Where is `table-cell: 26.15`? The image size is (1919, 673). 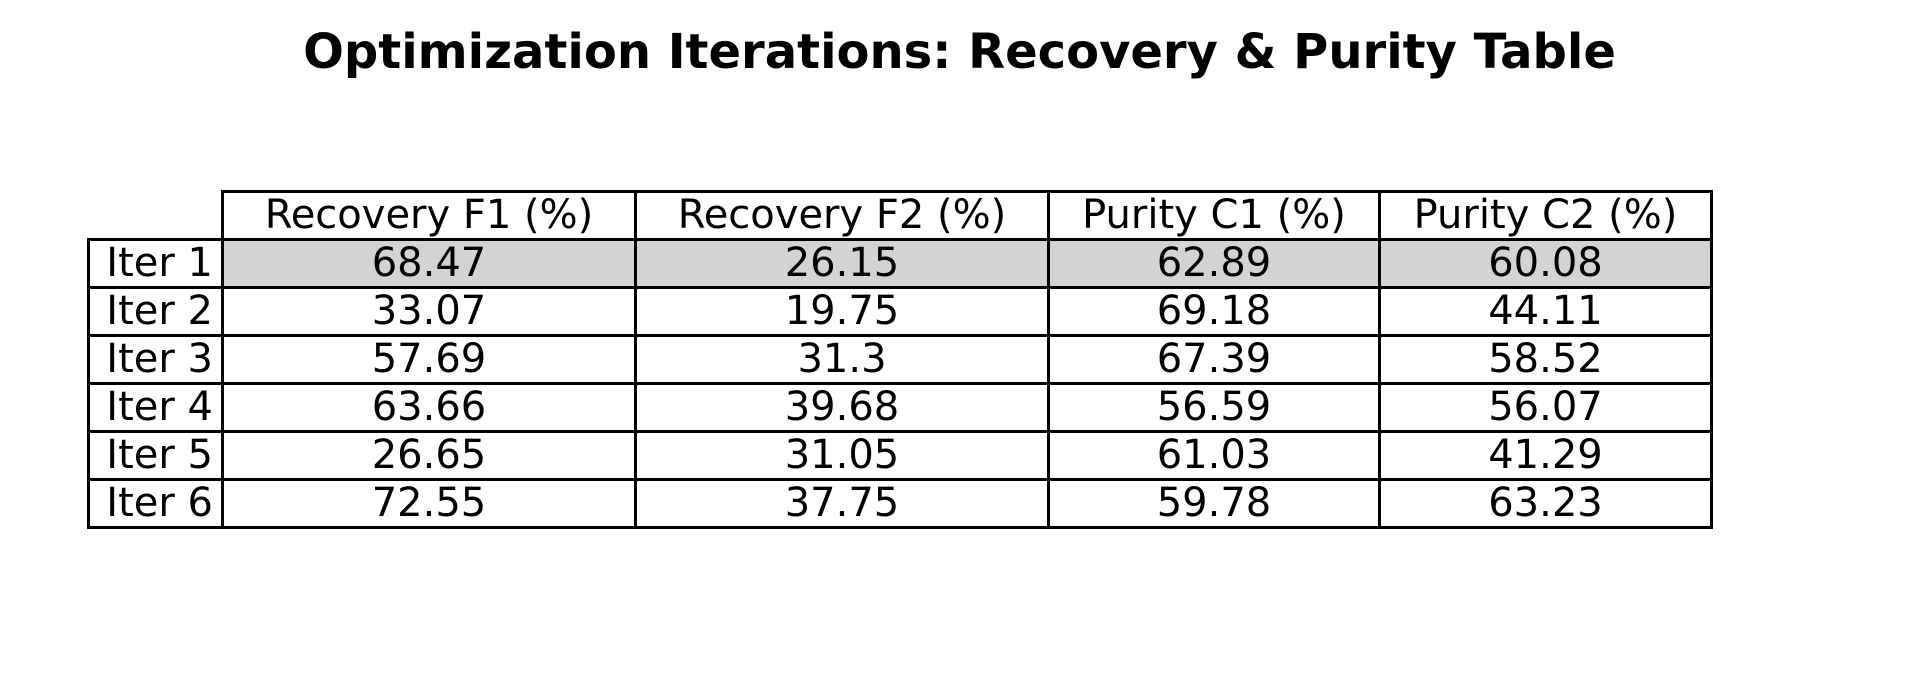 table-cell: 26.15 is located at coordinates (842, 263).